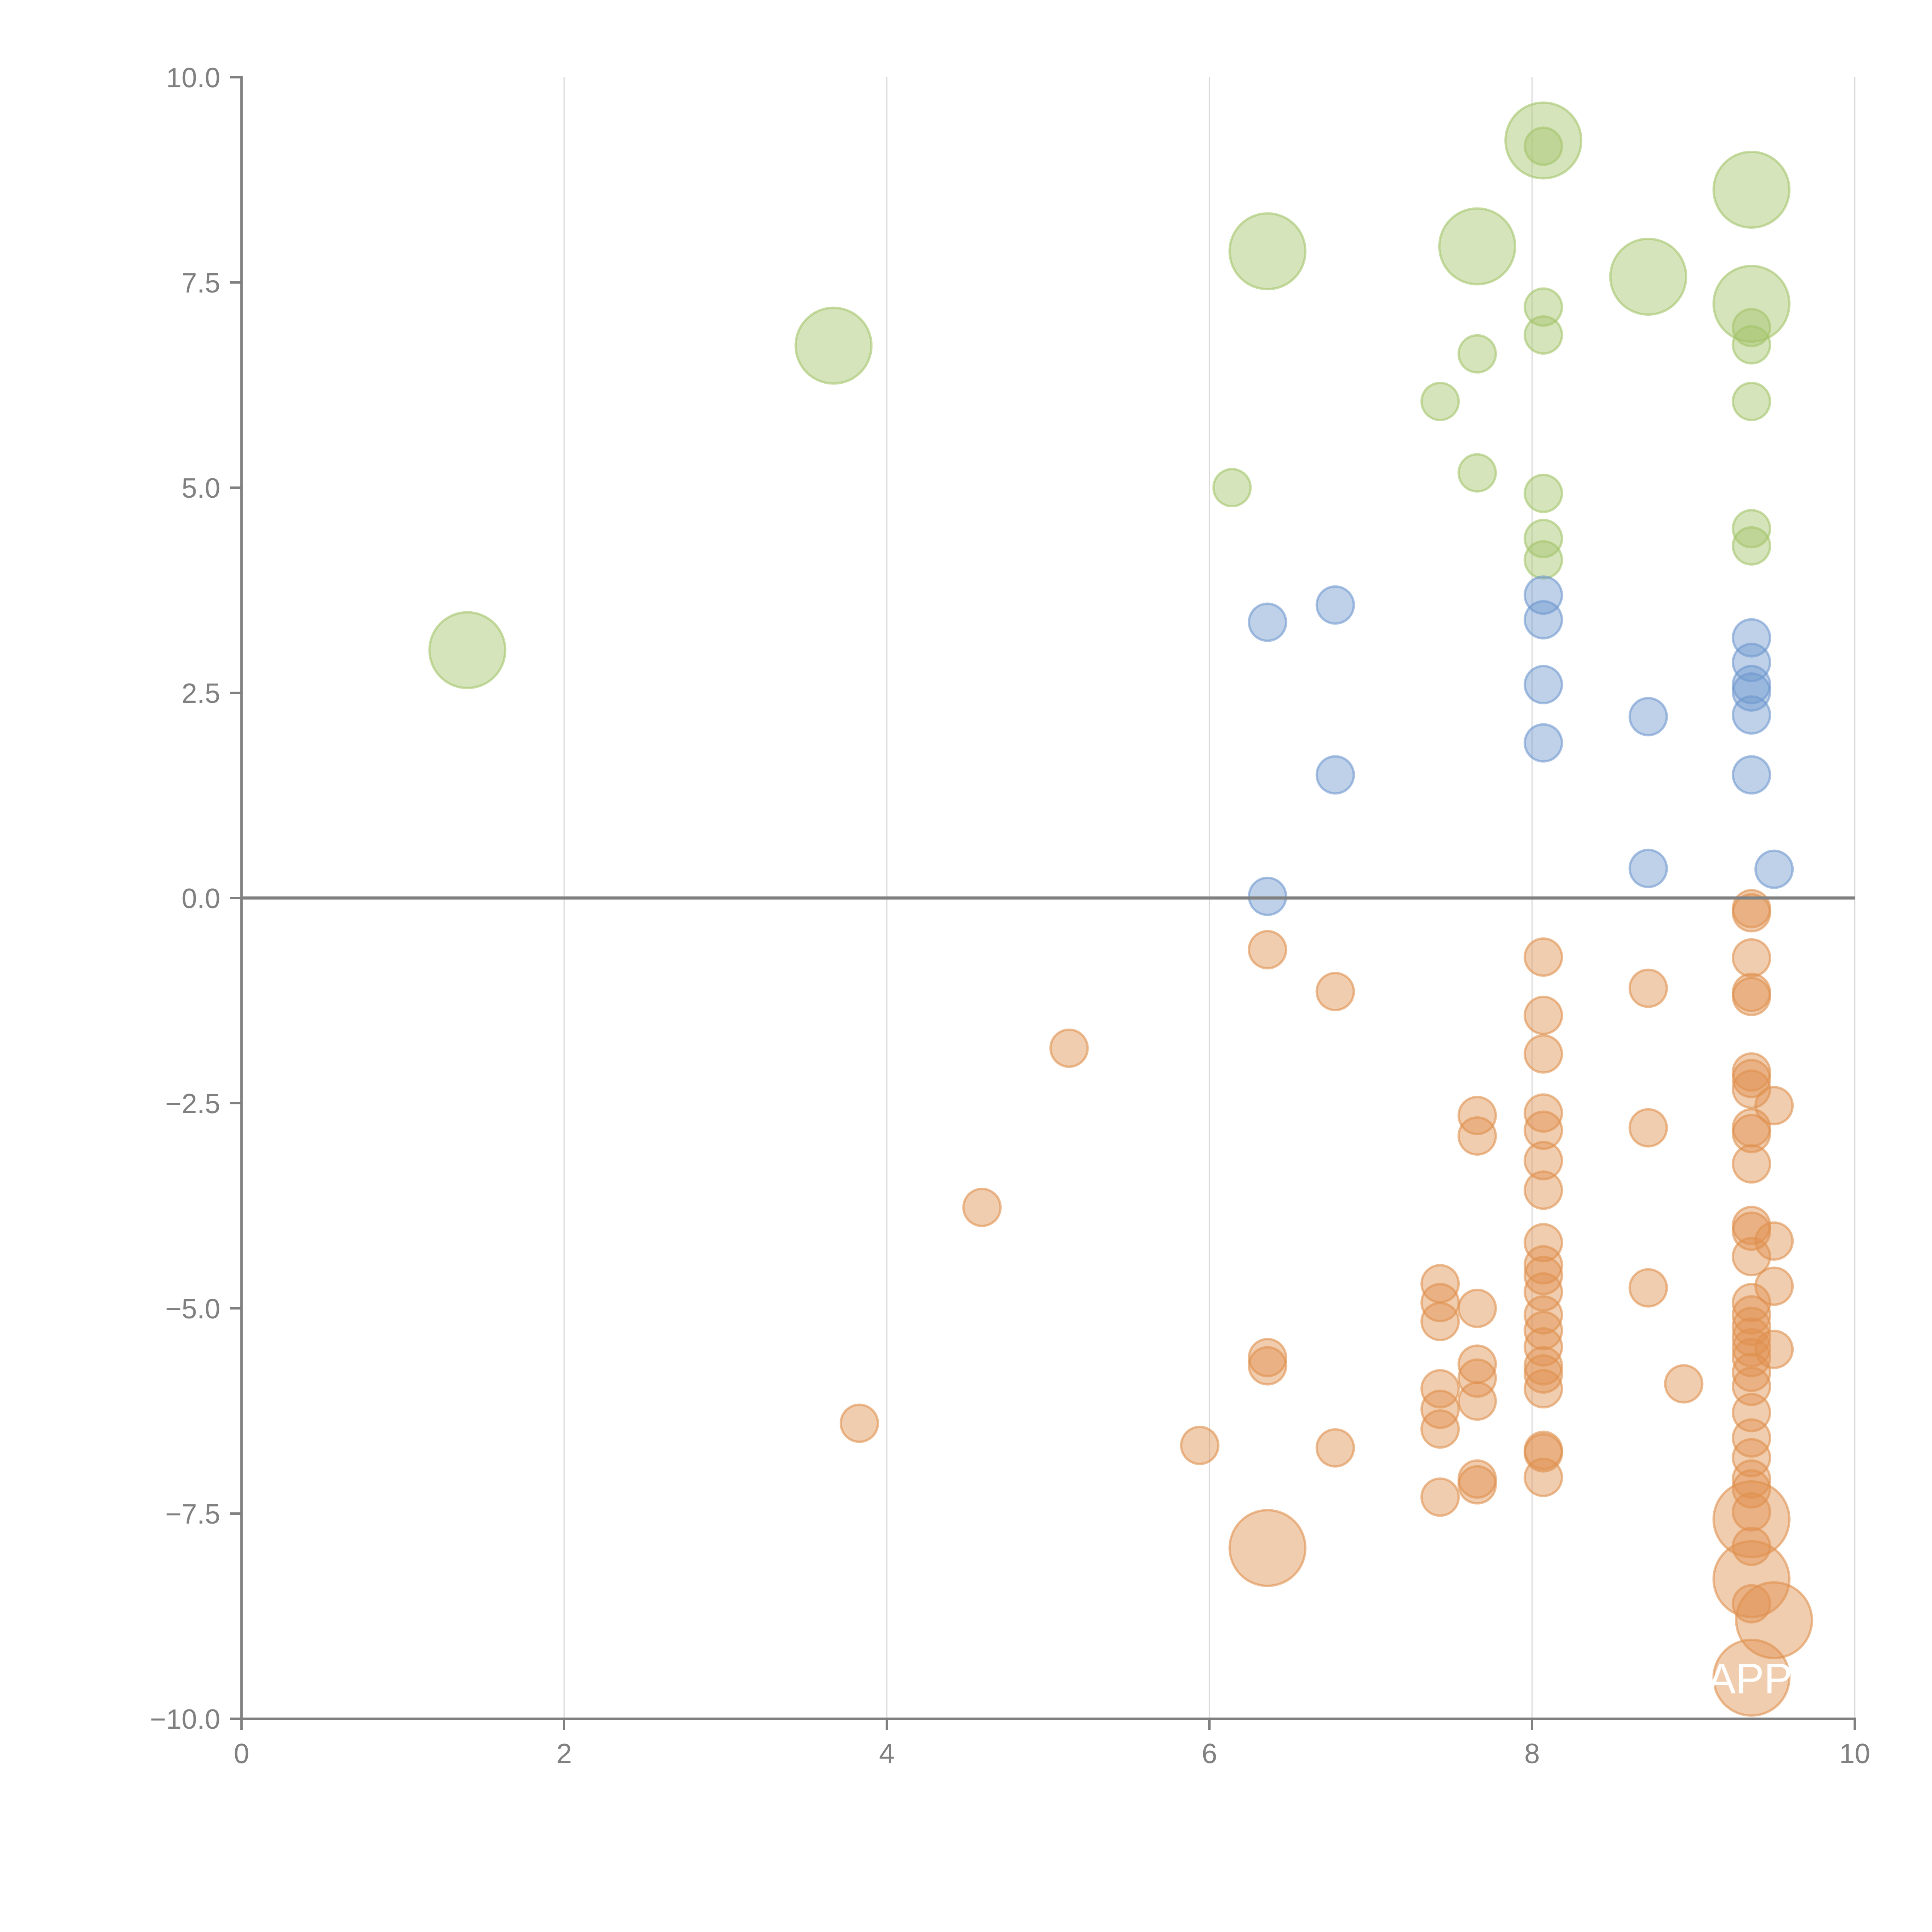 Image resolution: width=1932 pixels, height=1932 pixels. What do you see at coordinates (1855, 1754) in the screenshot?
I see `x-tick-label: 10` at bounding box center [1855, 1754].